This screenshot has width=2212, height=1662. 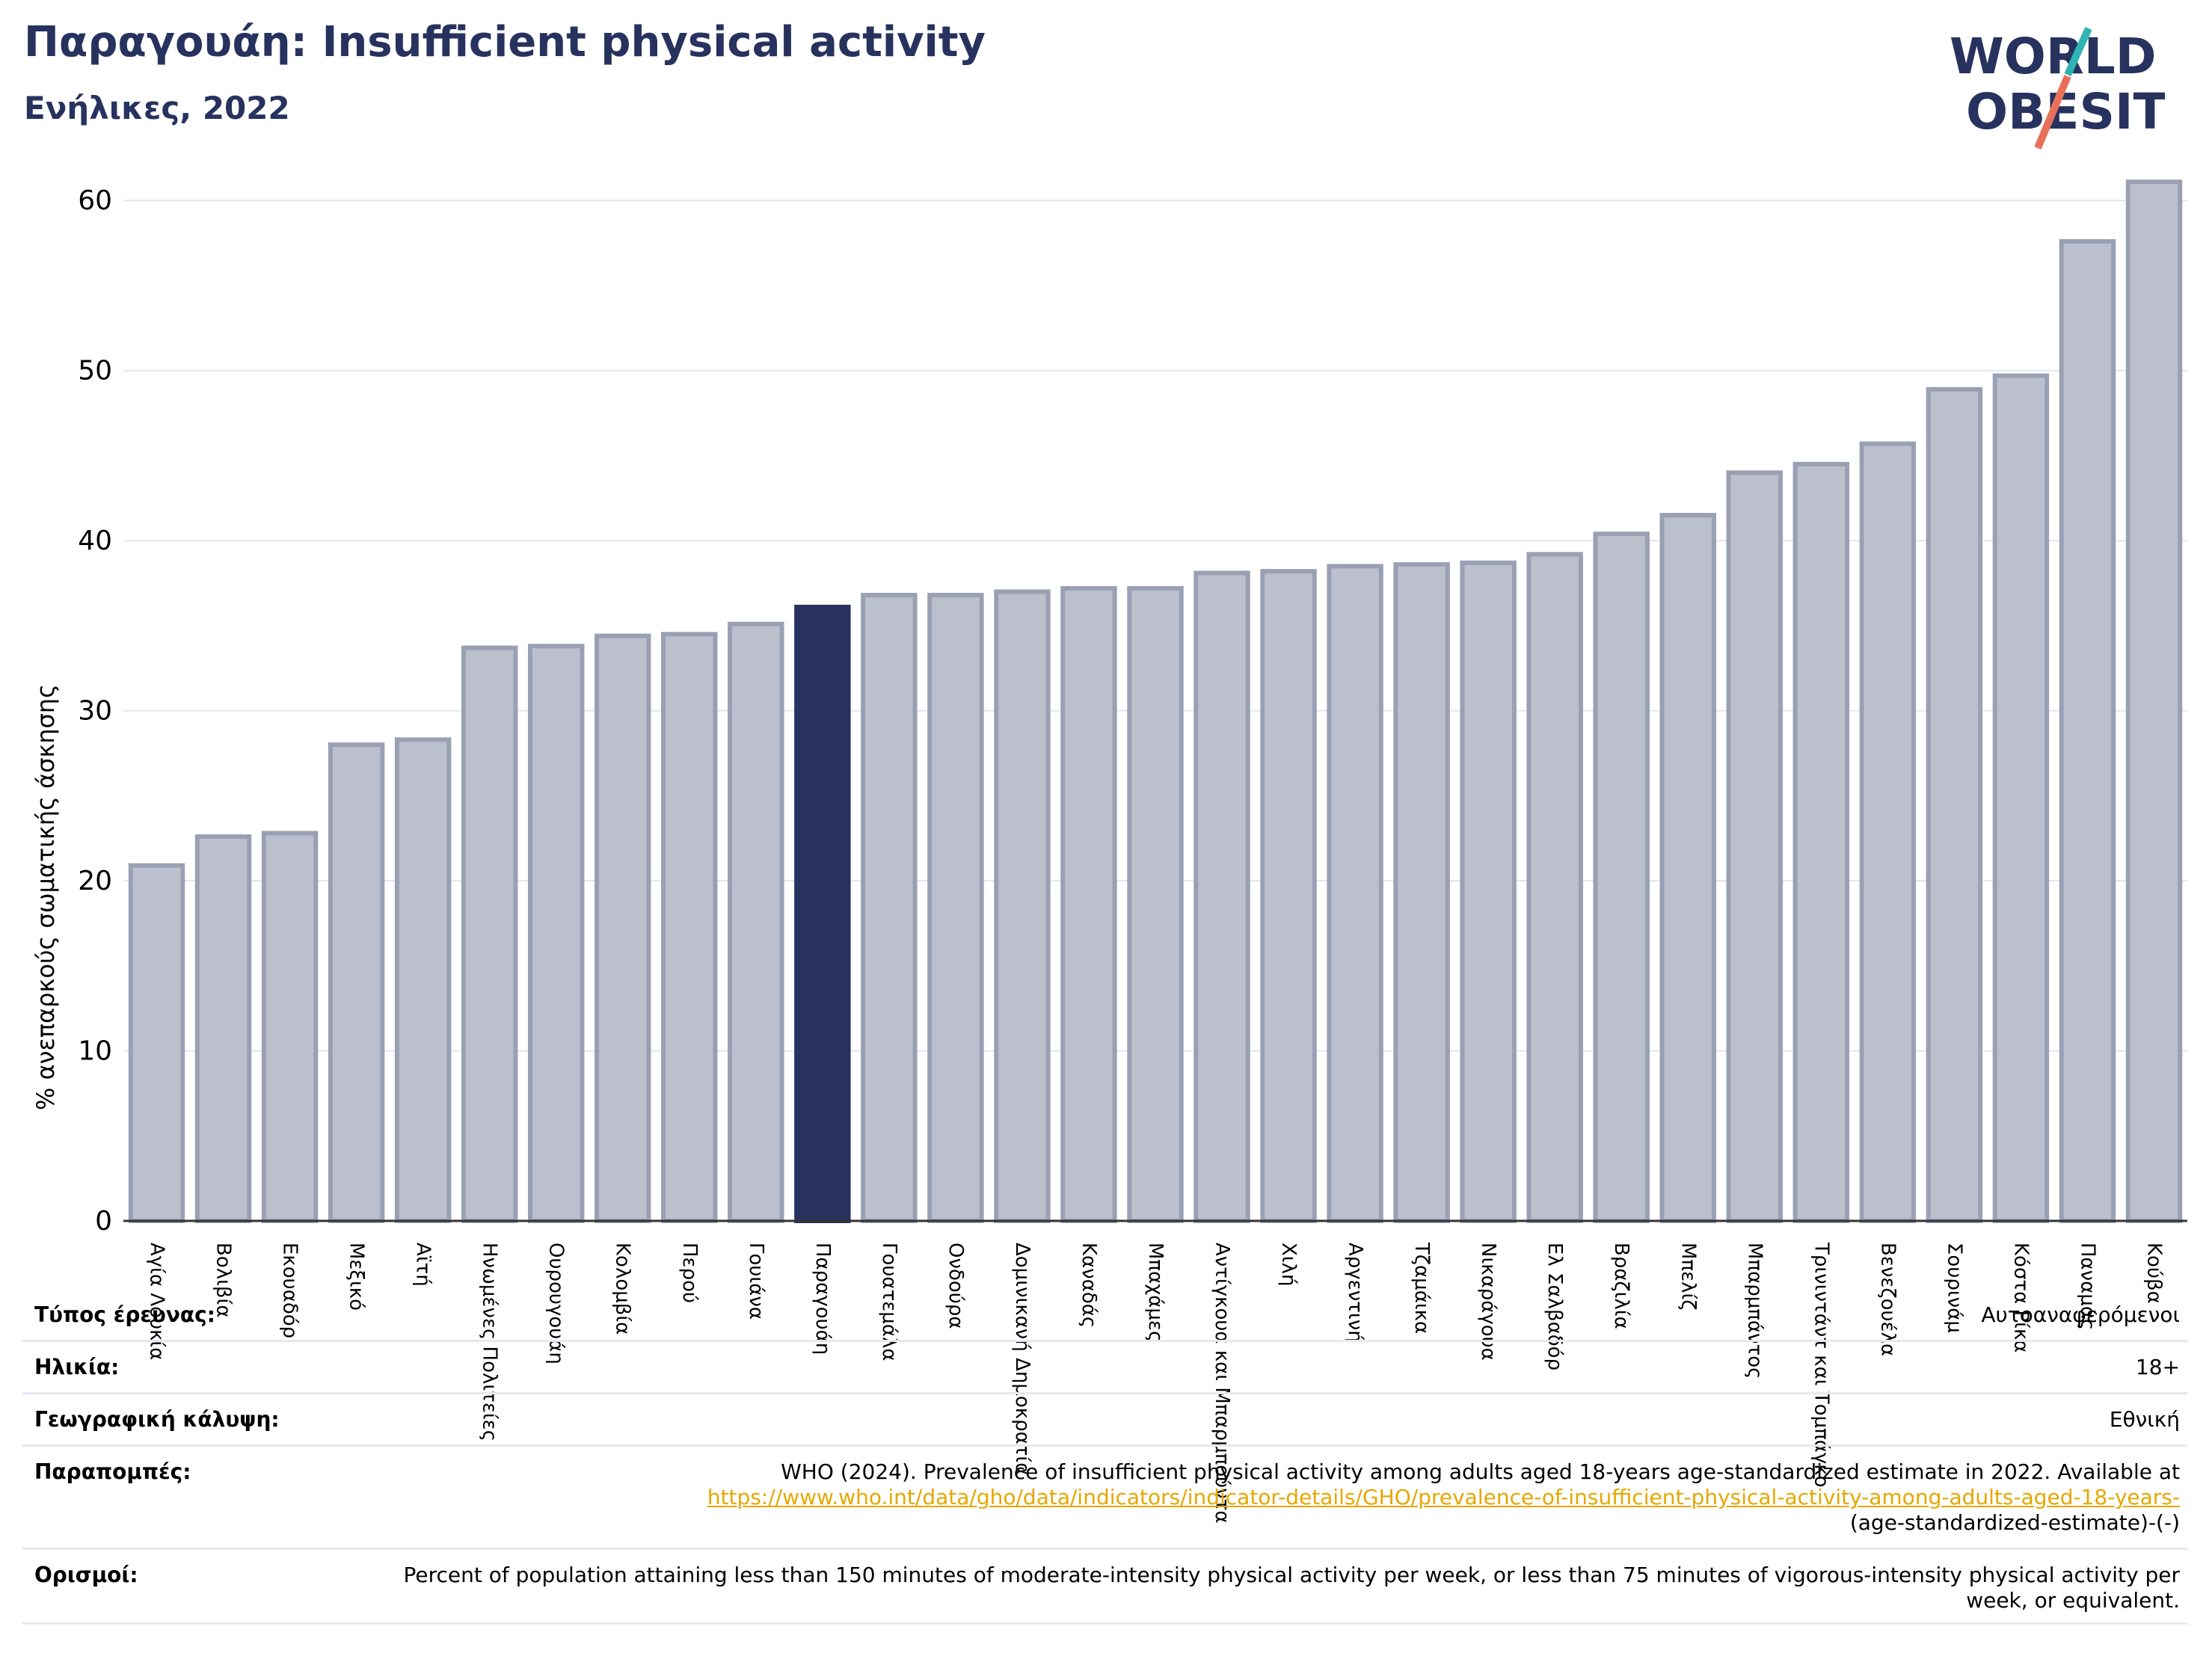 What do you see at coordinates (756, 1281) in the screenshot?
I see `x-tick-label: Γουιάνα` at bounding box center [756, 1281].